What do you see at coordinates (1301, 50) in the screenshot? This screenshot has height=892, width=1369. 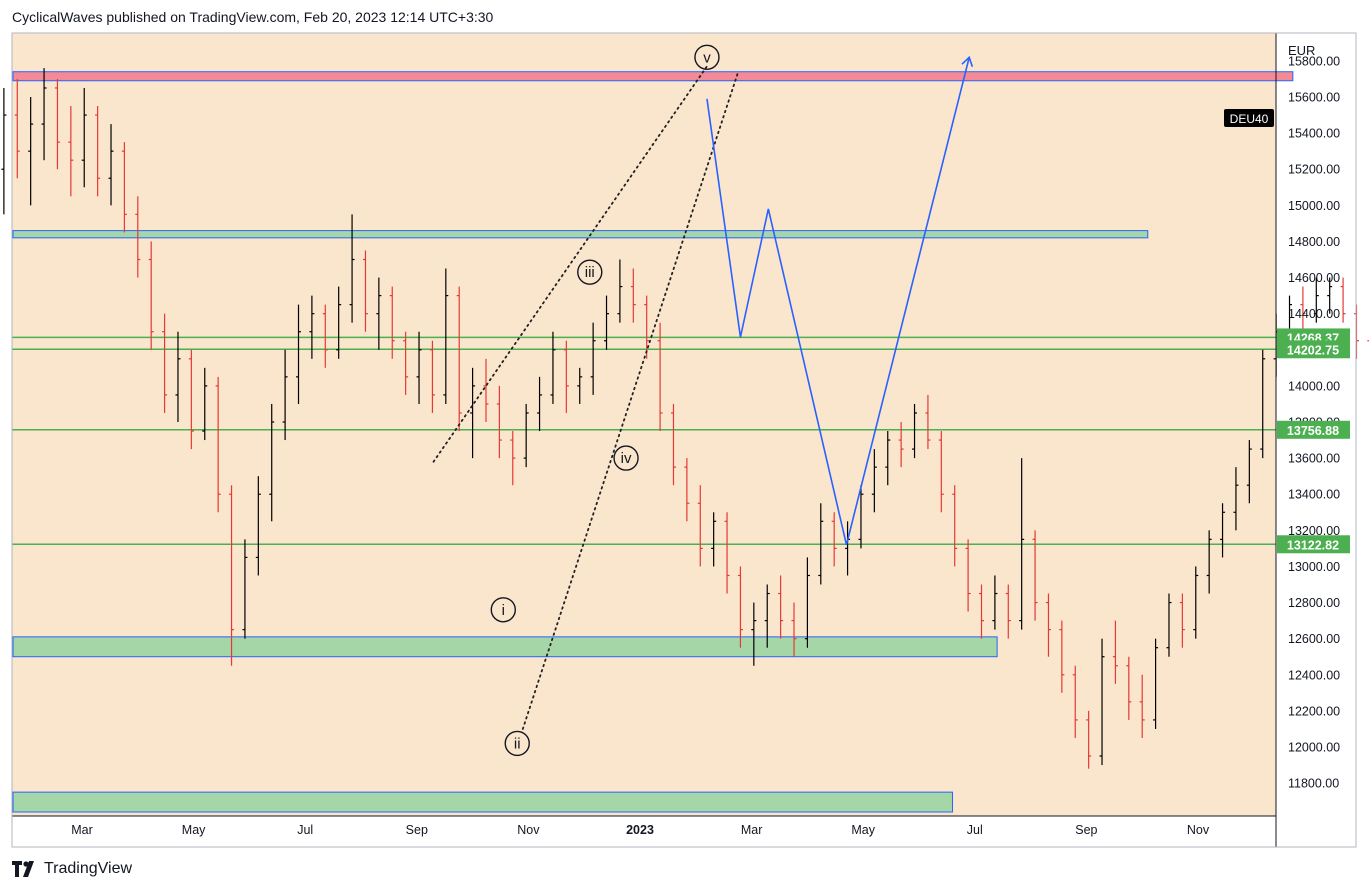 I see `currency-label: EUR` at bounding box center [1301, 50].